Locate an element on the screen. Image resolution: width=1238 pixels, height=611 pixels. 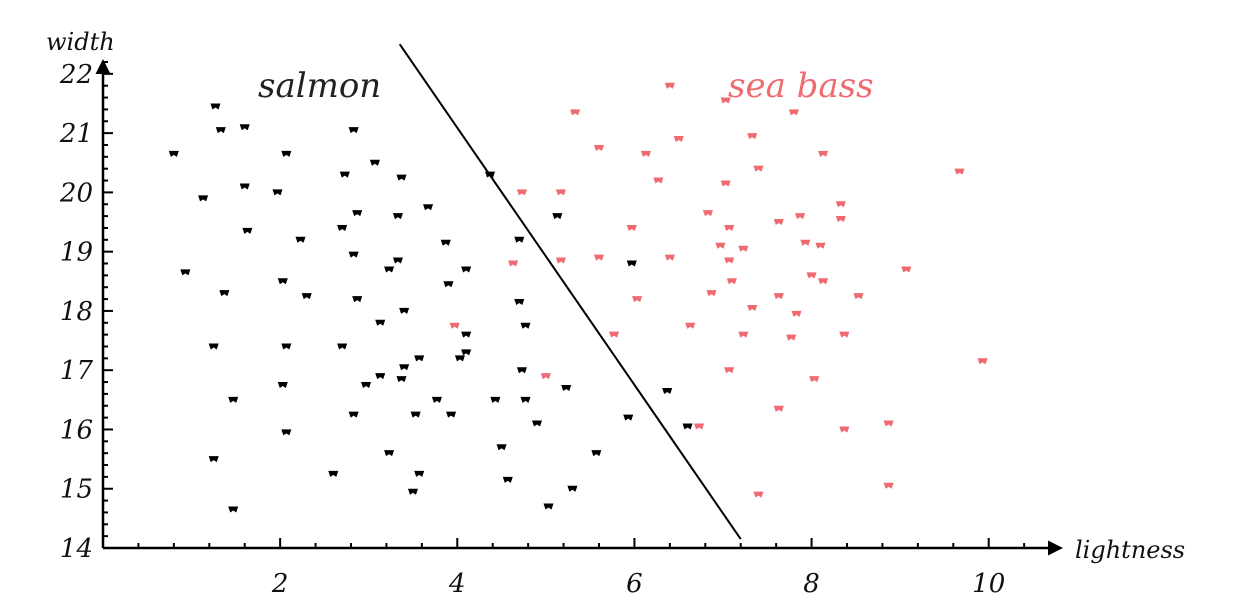
x-tick-label: 8 is located at coordinates (811, 584).